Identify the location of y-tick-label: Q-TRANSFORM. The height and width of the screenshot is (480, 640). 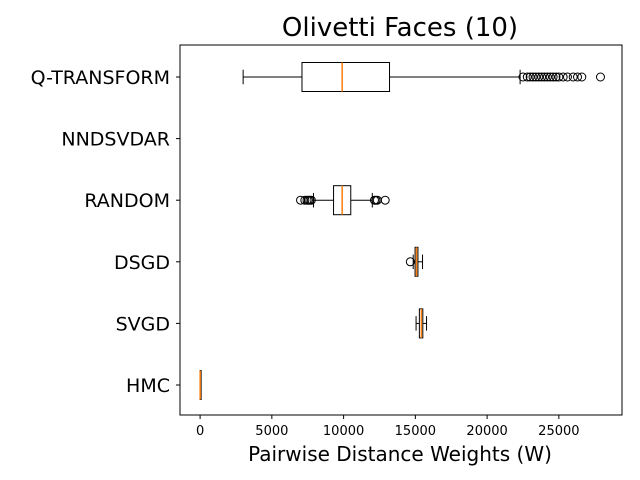
(100, 78).